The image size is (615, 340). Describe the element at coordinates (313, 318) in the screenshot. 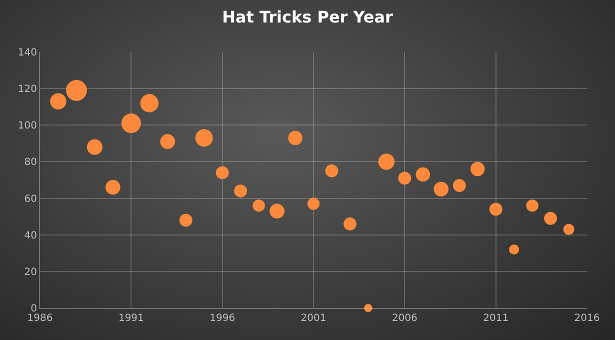

I see `x-tick-label: 2001` at that location.